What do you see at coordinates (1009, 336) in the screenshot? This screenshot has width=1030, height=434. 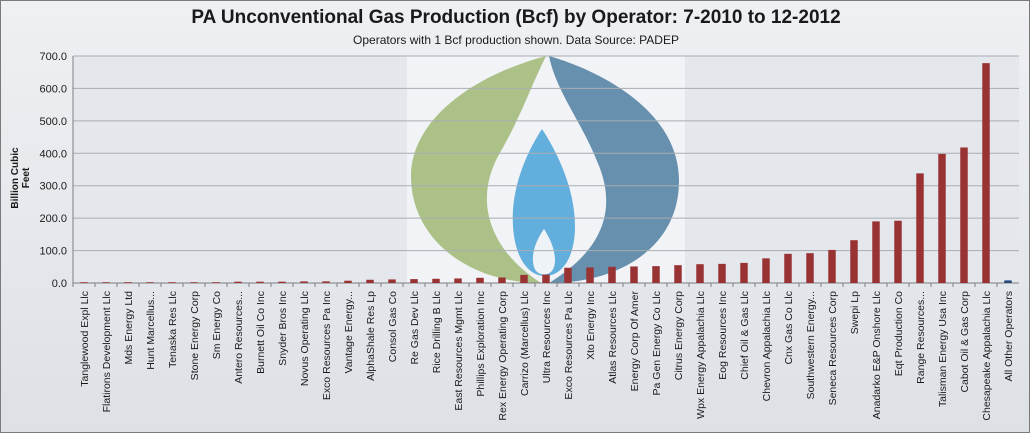 I see `x-tick-label: All Other Operators` at bounding box center [1009, 336].